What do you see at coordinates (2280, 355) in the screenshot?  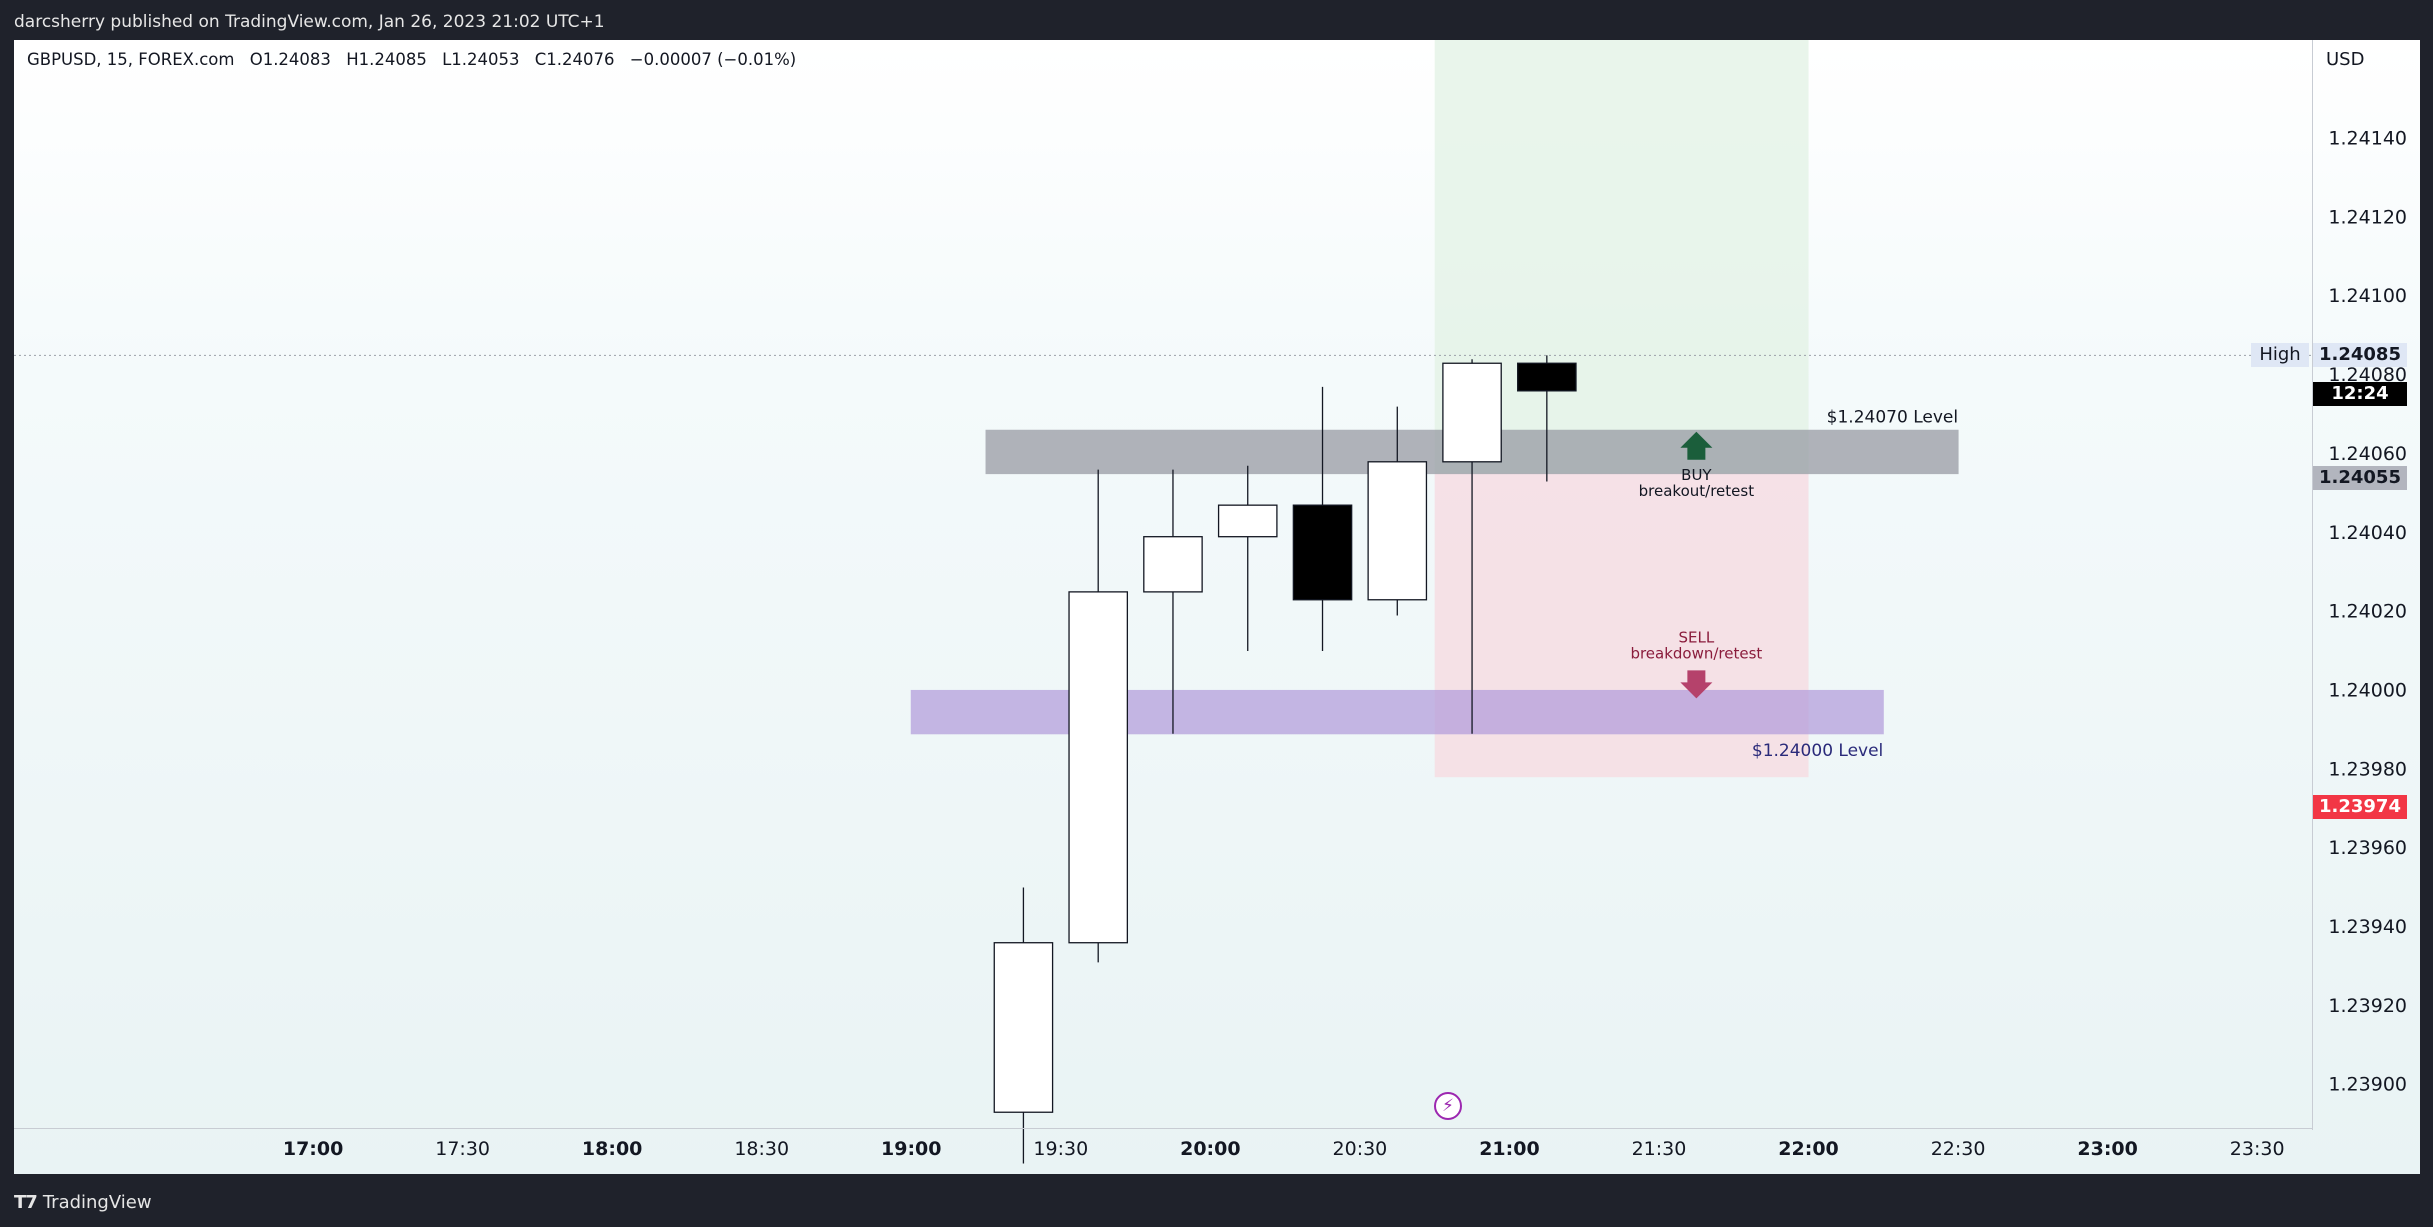 I see `high-label: High` at bounding box center [2280, 355].